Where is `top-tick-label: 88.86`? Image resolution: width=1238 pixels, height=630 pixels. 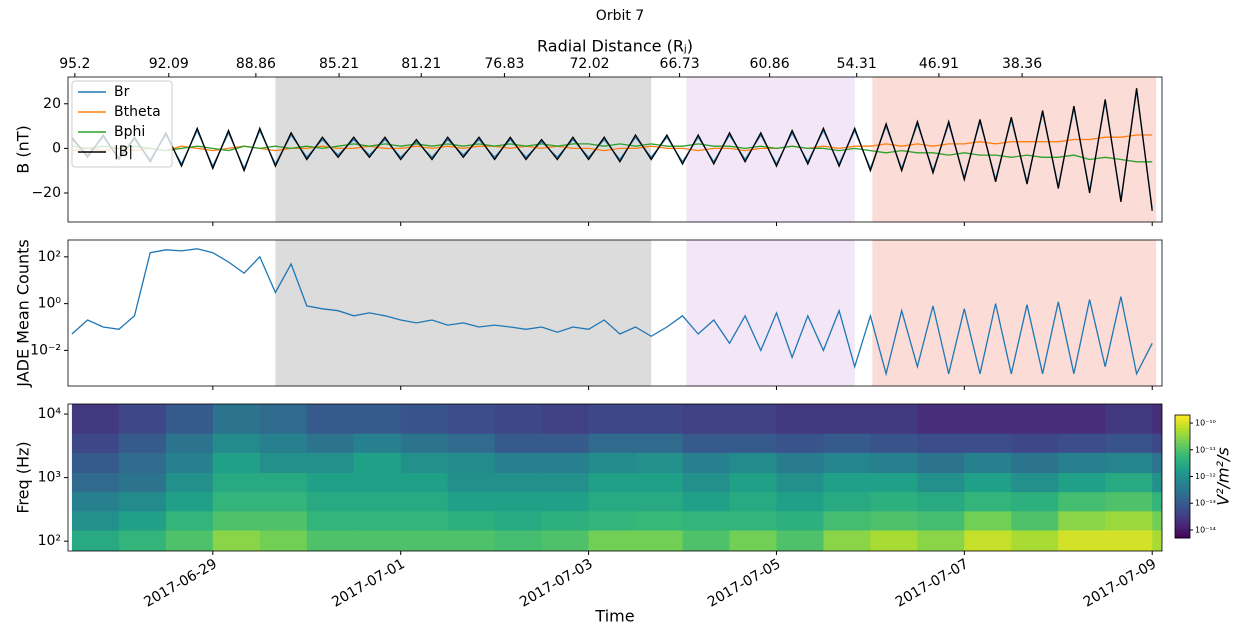 top-tick-label: 88.86 is located at coordinates (256, 64).